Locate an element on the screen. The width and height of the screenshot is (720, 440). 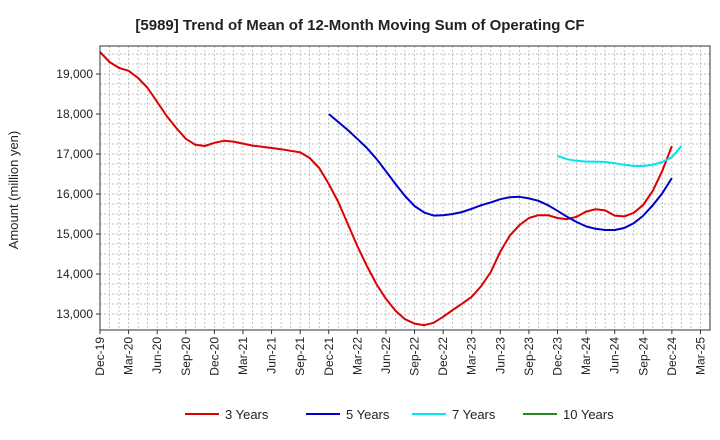
x-tick-label: Jun-24 is located at coordinates (615, 355).